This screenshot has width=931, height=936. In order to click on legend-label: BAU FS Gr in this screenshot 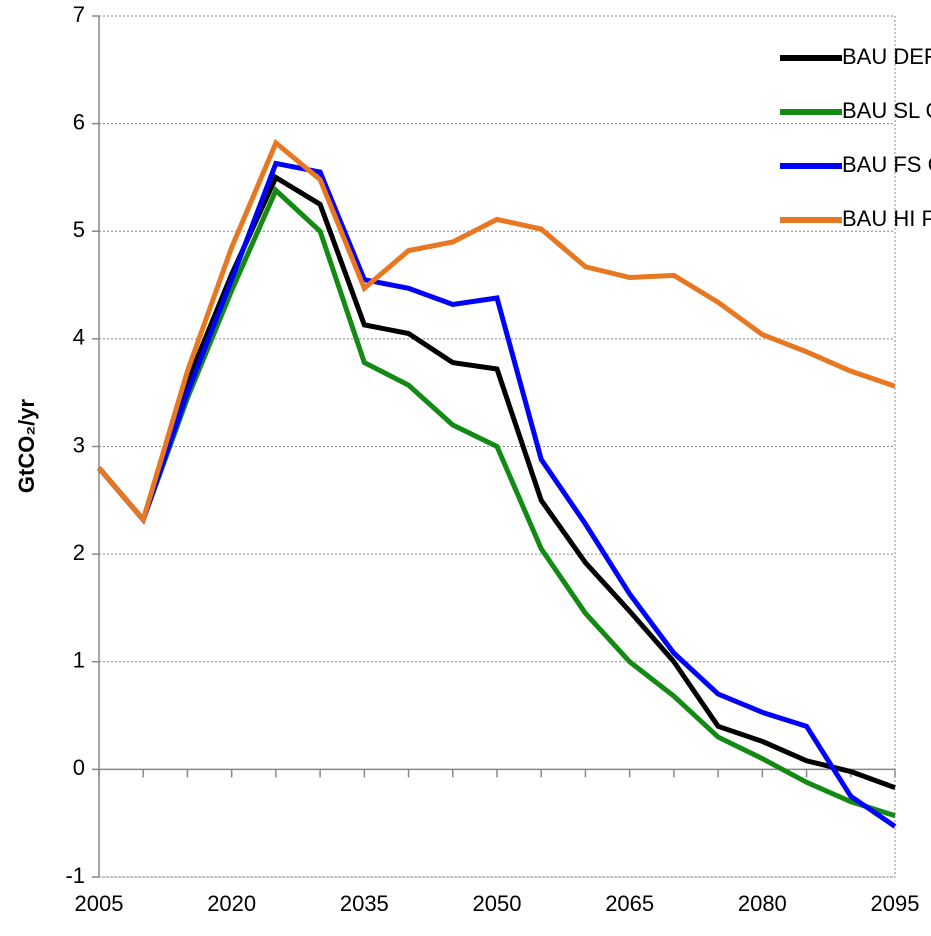, I will do `click(886, 164)`.